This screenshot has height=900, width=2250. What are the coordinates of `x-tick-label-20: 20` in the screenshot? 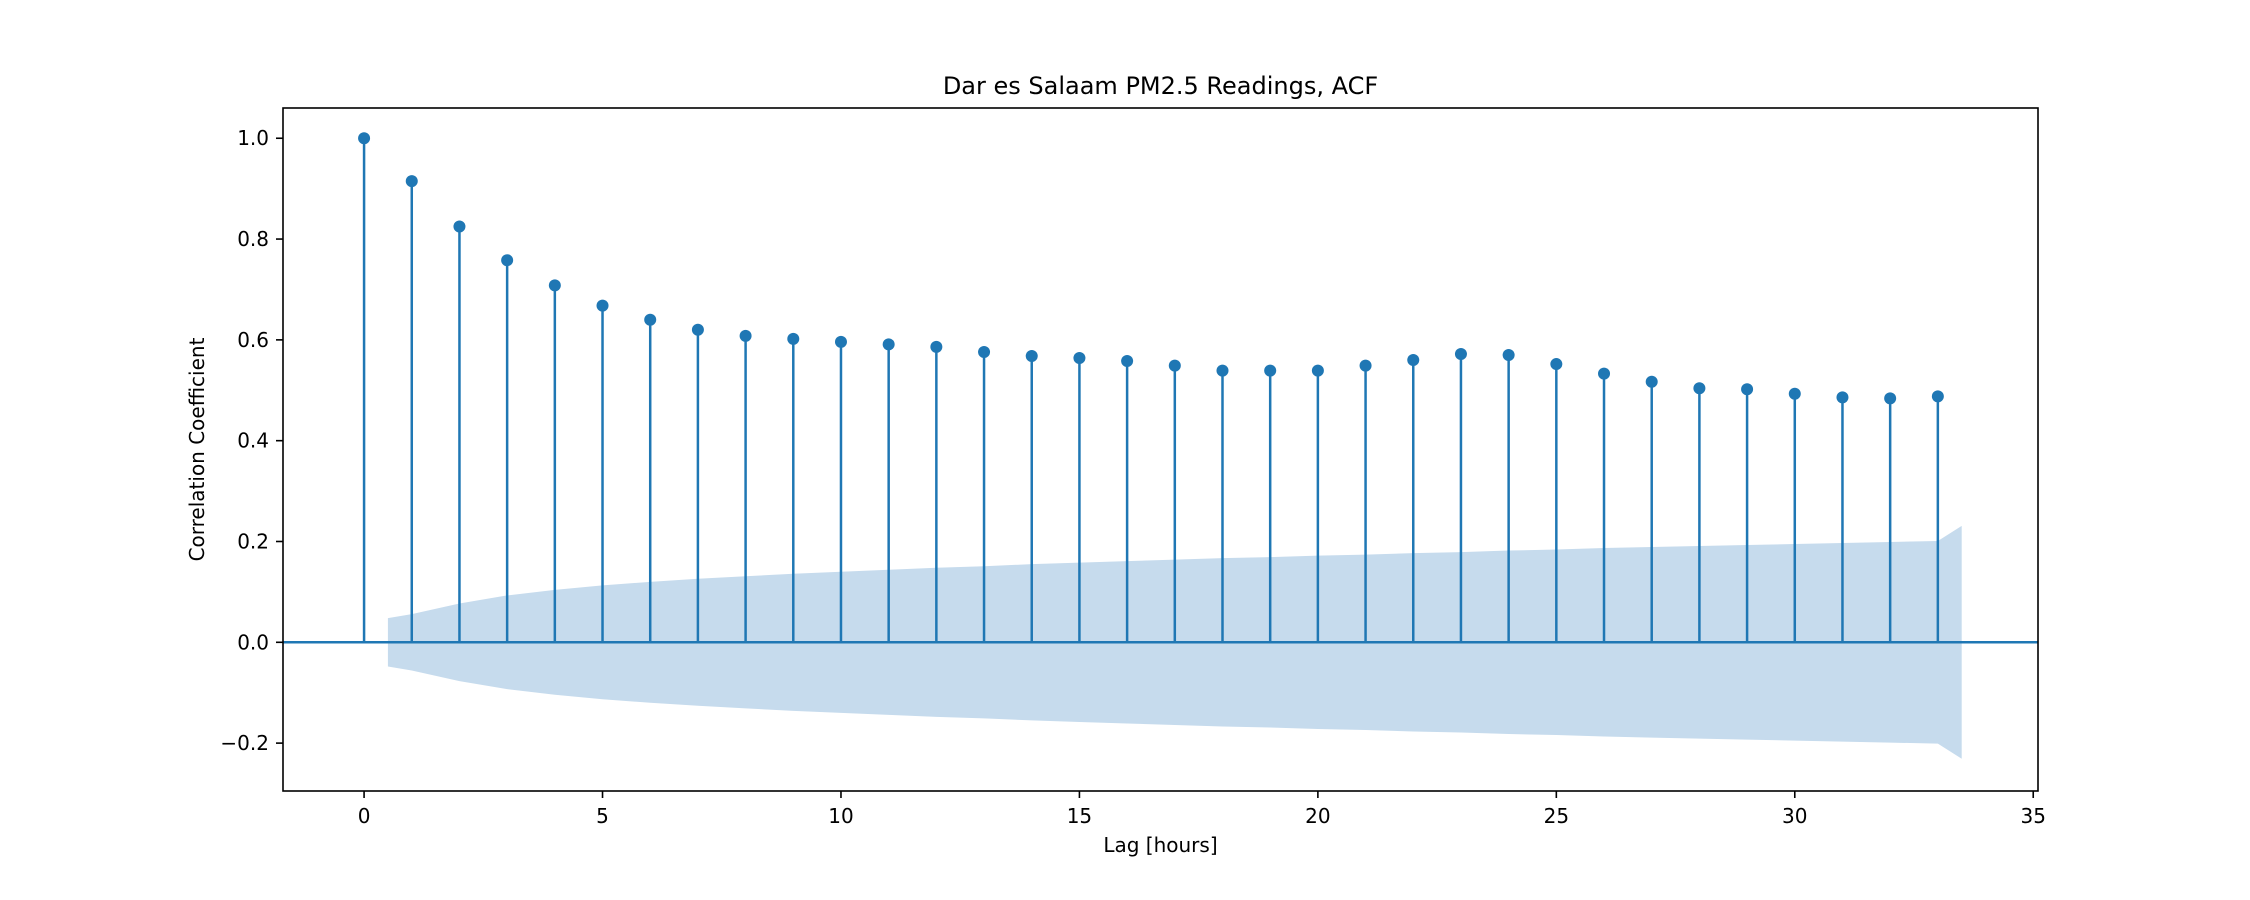 It's located at (1317, 816).